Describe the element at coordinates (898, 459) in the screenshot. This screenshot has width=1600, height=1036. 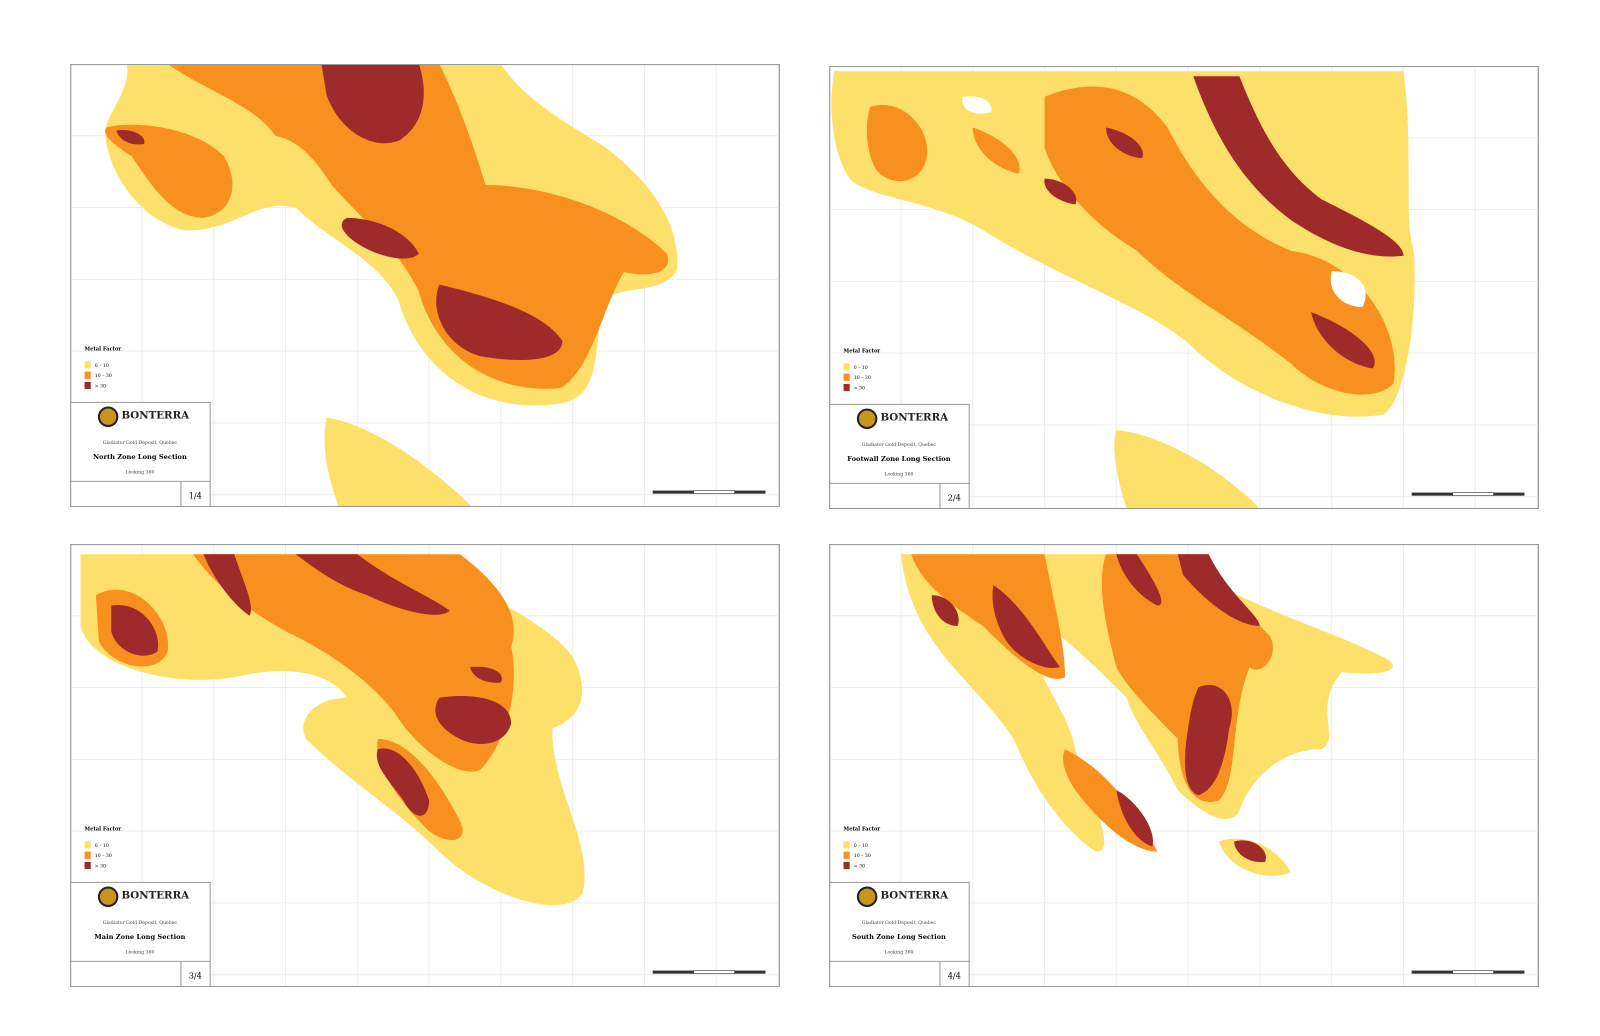
I see `section-title: Footwall Zone Long Section` at that location.